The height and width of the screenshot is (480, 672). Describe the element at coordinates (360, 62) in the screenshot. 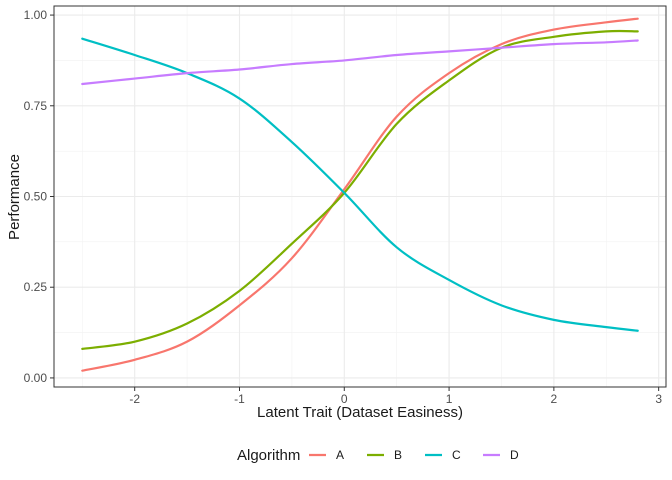

I see `series-line-d` at that location.